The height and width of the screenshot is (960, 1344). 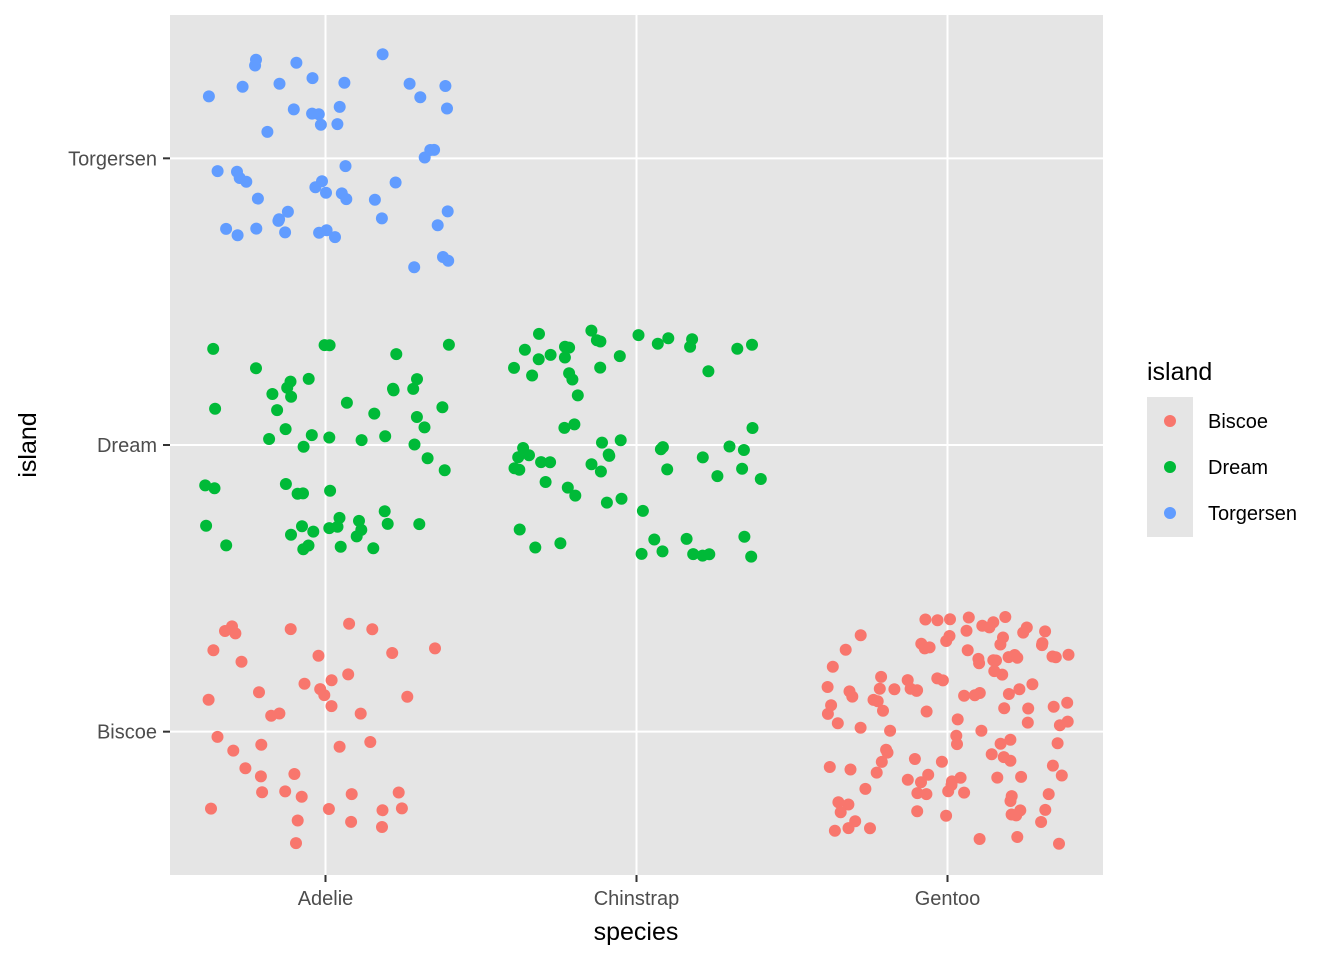 I want to click on legend-label-dream: Dream, so click(x=1238, y=468).